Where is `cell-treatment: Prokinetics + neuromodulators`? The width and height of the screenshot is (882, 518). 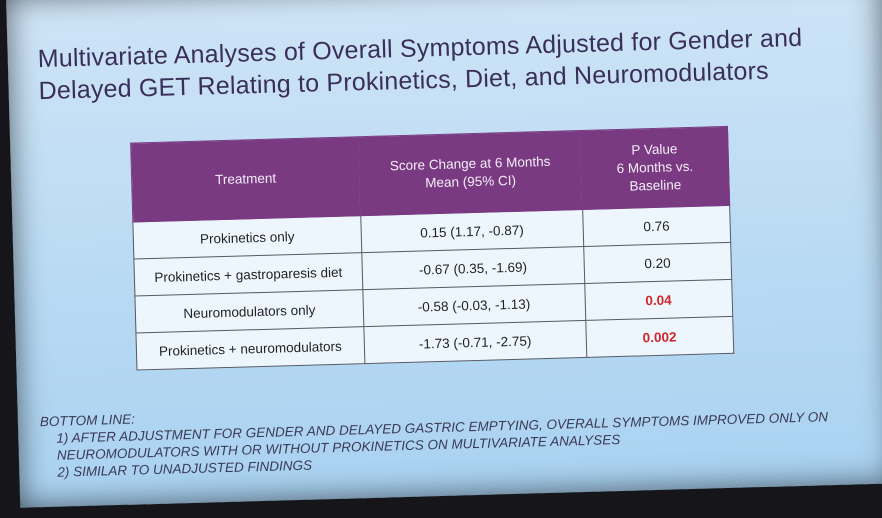 cell-treatment: Prokinetics + neuromodulators is located at coordinates (250, 348).